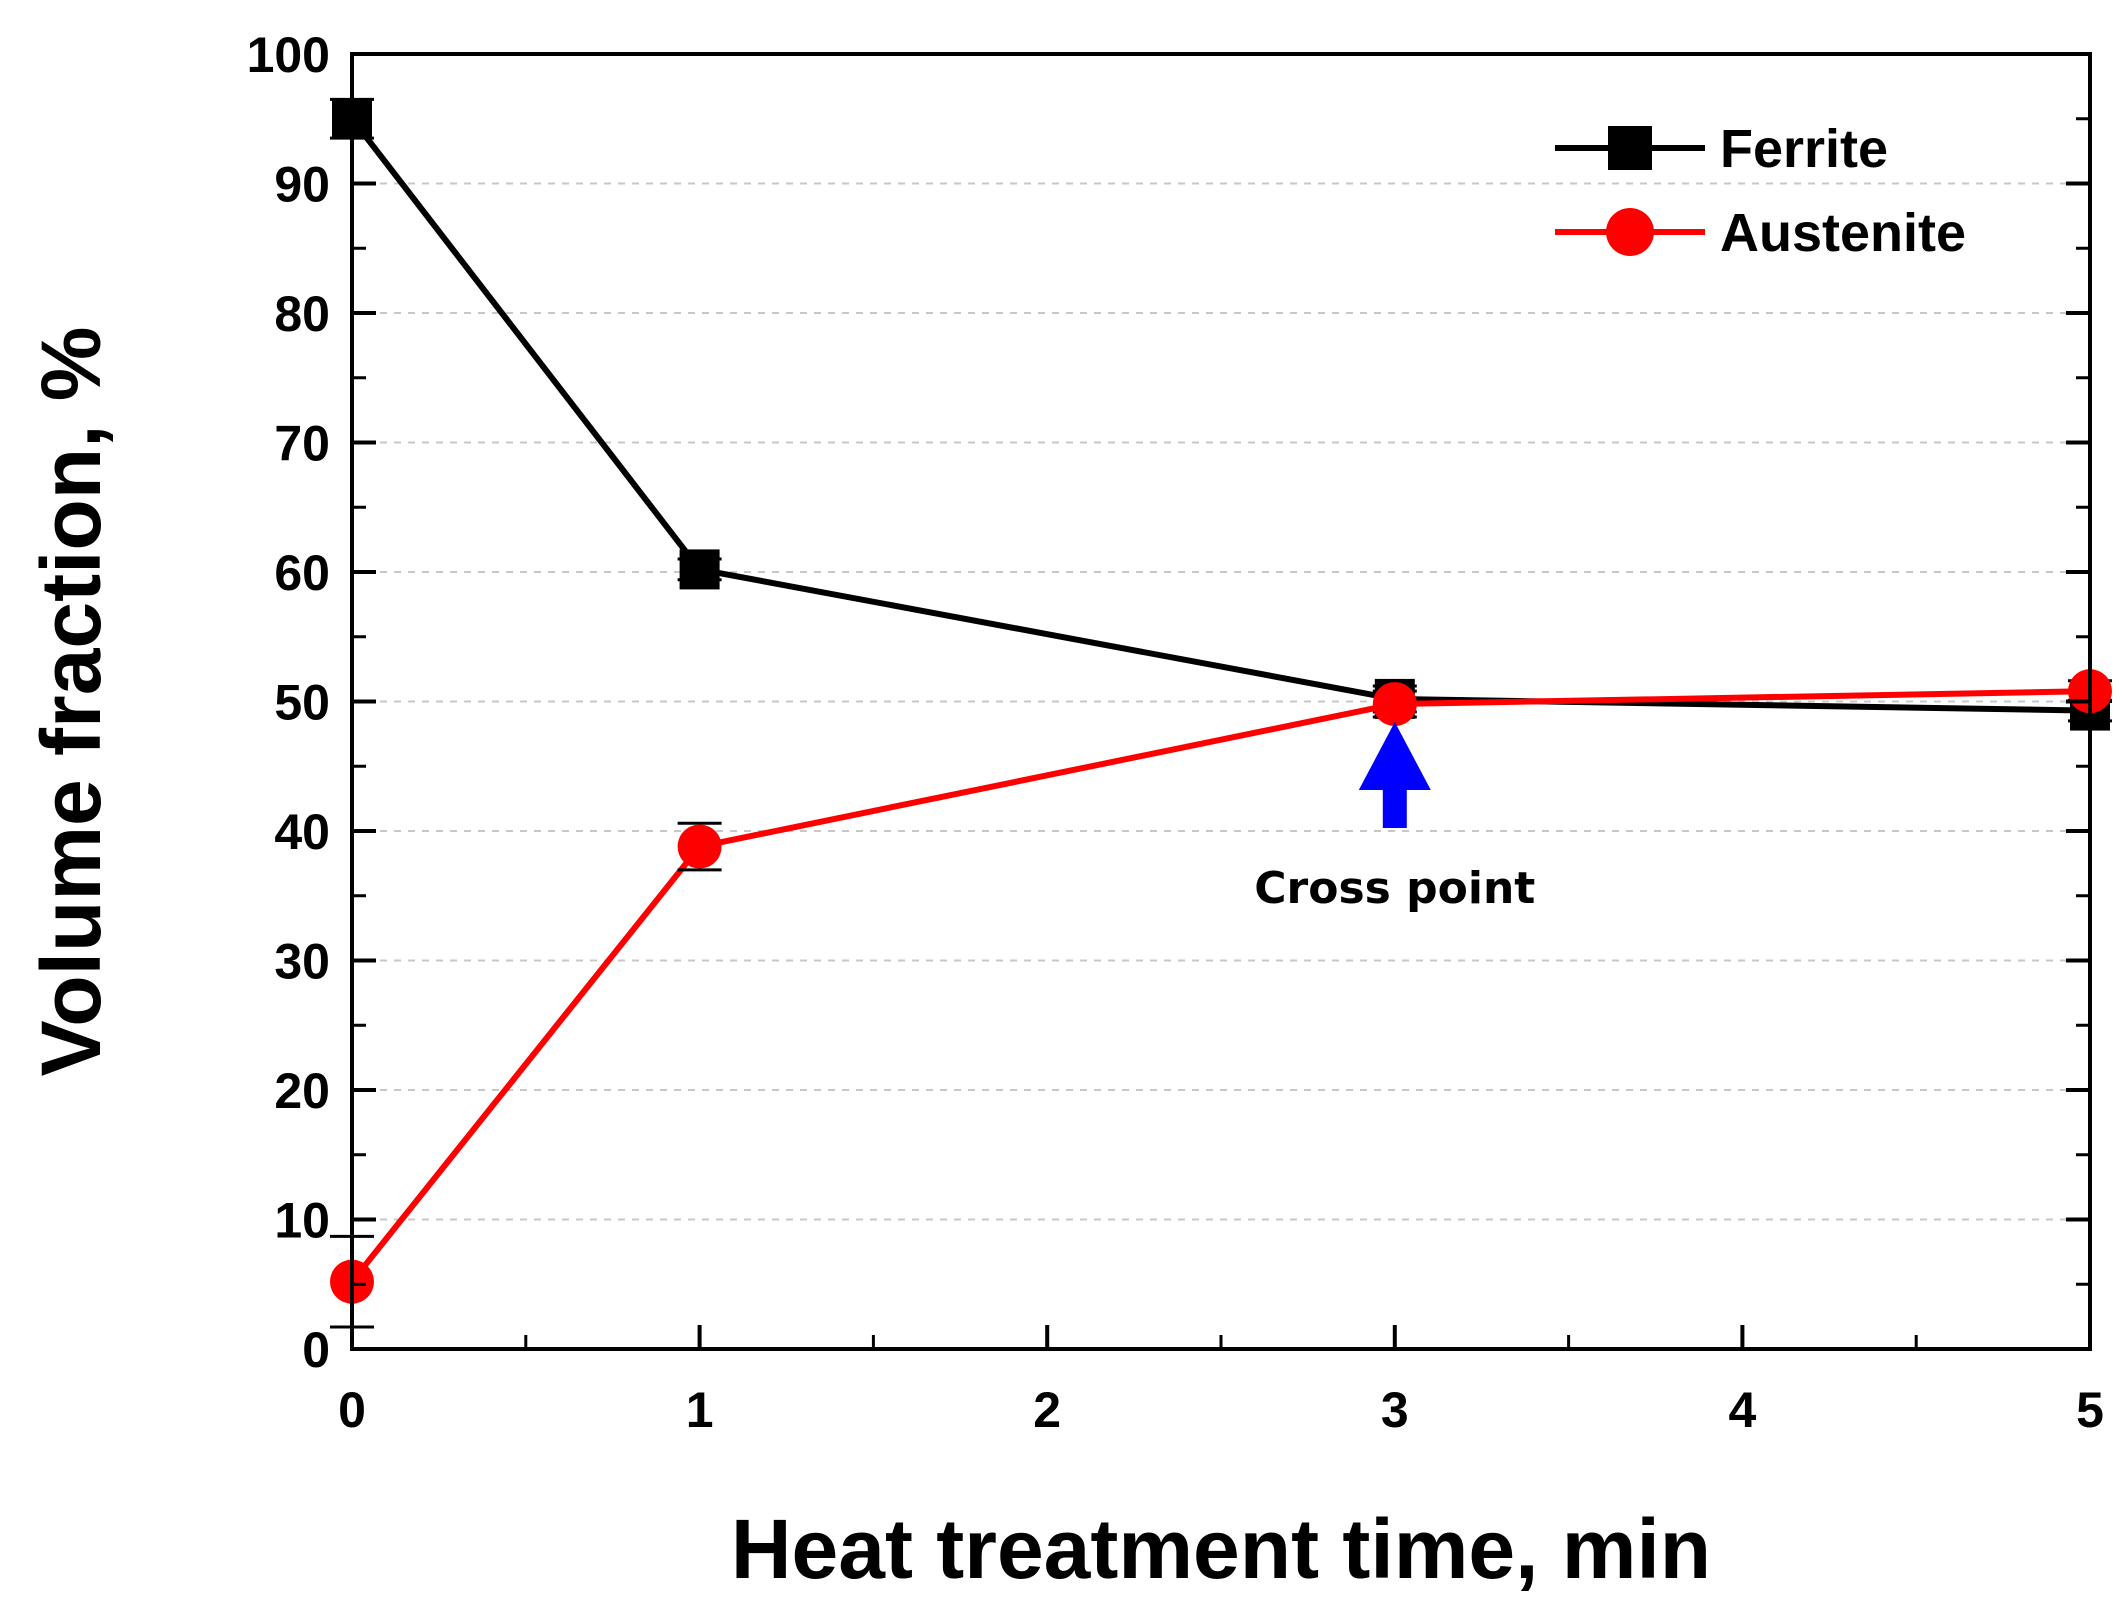 The height and width of the screenshot is (1606, 2122). I want to click on x-tick-label: 5, so click(2090, 1410).